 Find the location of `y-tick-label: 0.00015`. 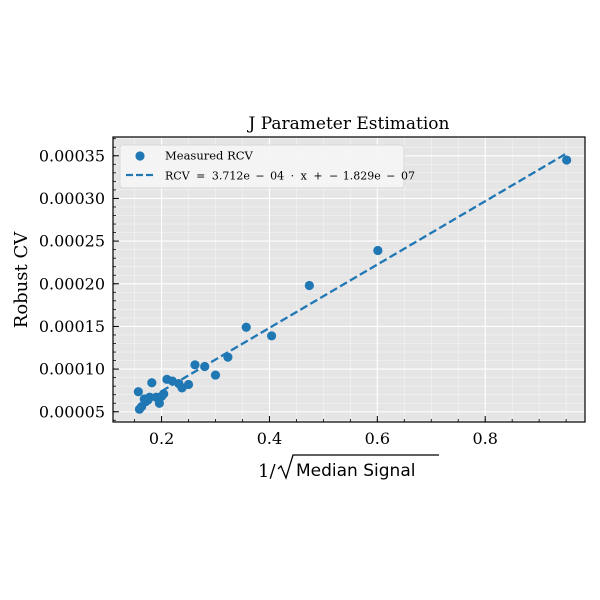

y-tick-label: 0.00015 is located at coordinates (72, 326).